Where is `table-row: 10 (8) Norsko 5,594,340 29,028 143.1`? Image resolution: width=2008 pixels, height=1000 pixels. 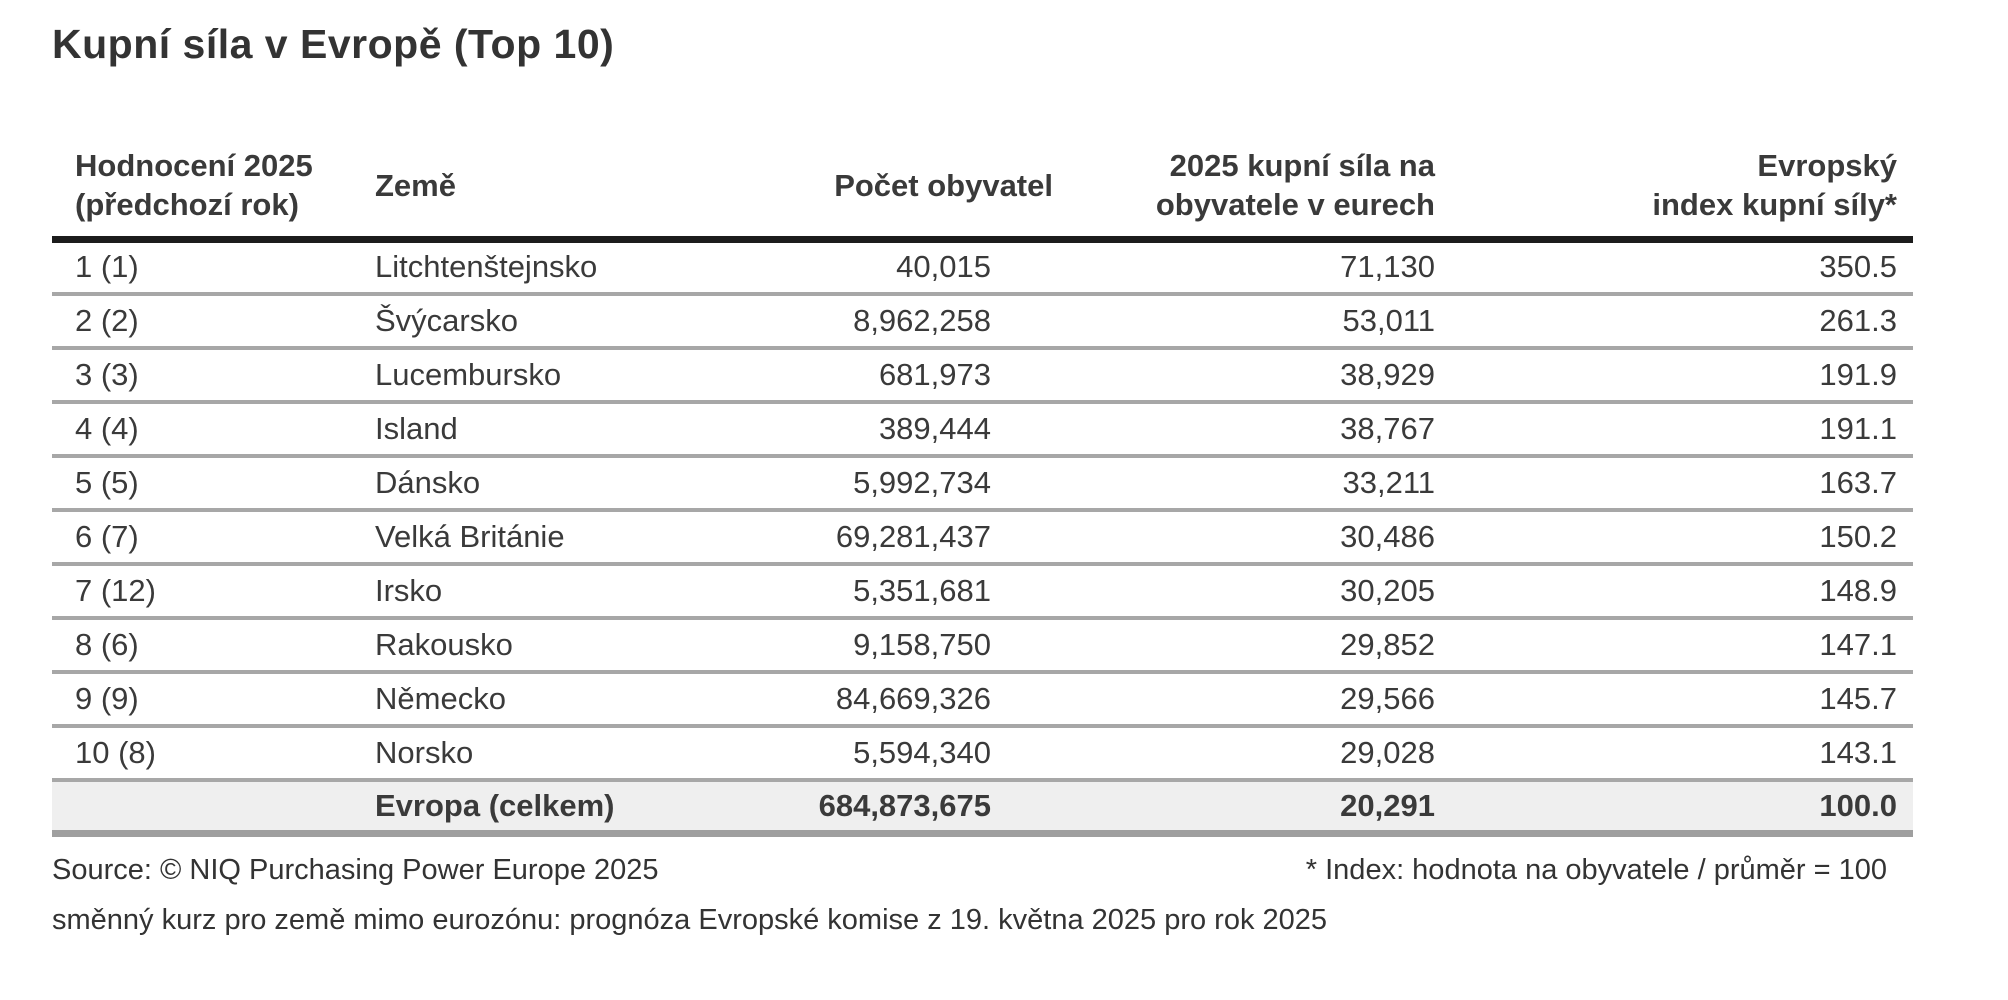 table-row: 10 (8) Norsko 5,594,340 29,028 143.1 is located at coordinates (982, 752).